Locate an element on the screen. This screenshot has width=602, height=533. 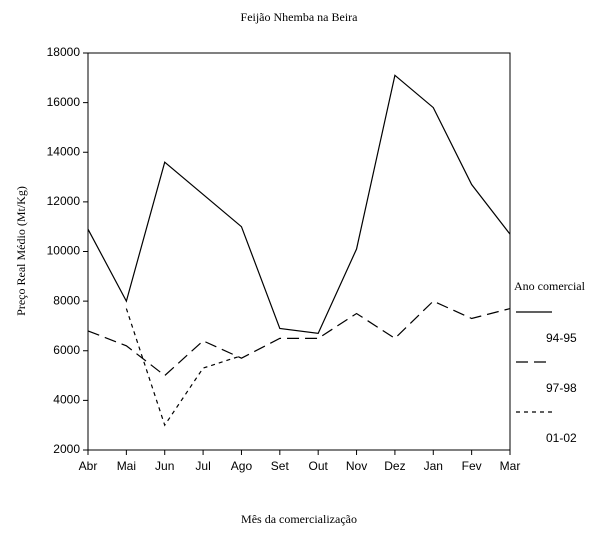
x-tick-label: Abr is located at coordinates (88, 466).